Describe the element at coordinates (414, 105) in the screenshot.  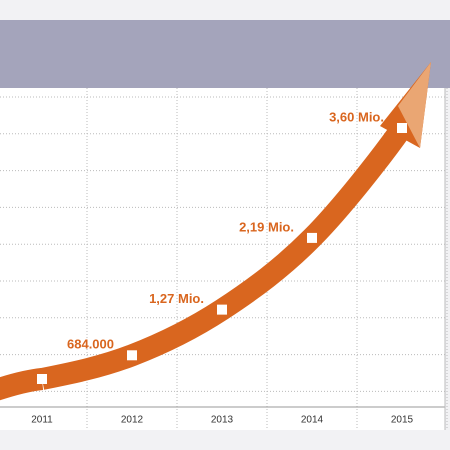
I see `arrow-head-highlight` at that location.